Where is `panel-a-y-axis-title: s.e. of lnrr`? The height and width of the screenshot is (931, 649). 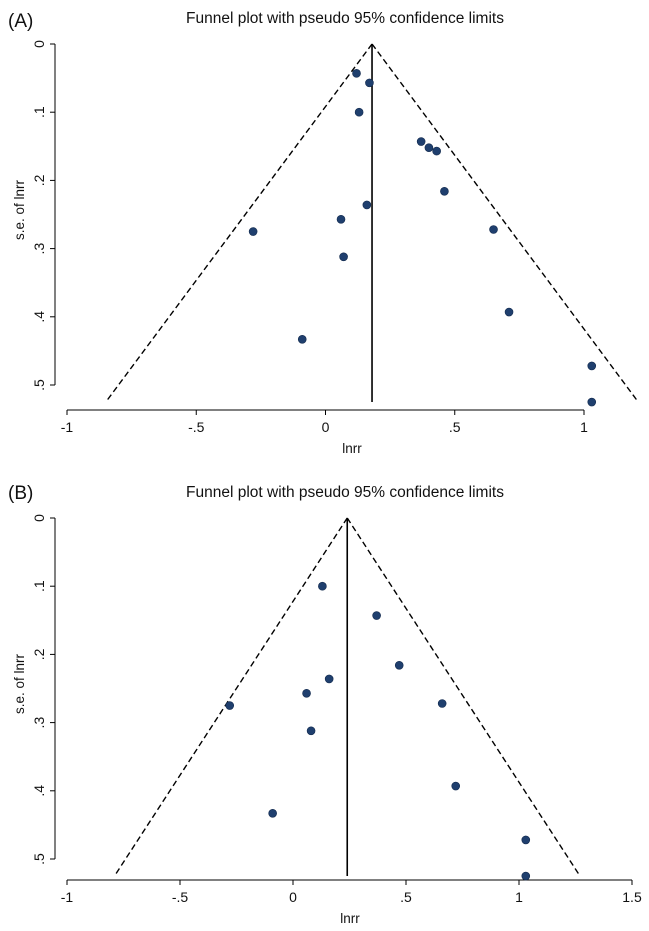
panel-a-y-axis-title: s.e. of lnrr is located at coordinates (19, 209).